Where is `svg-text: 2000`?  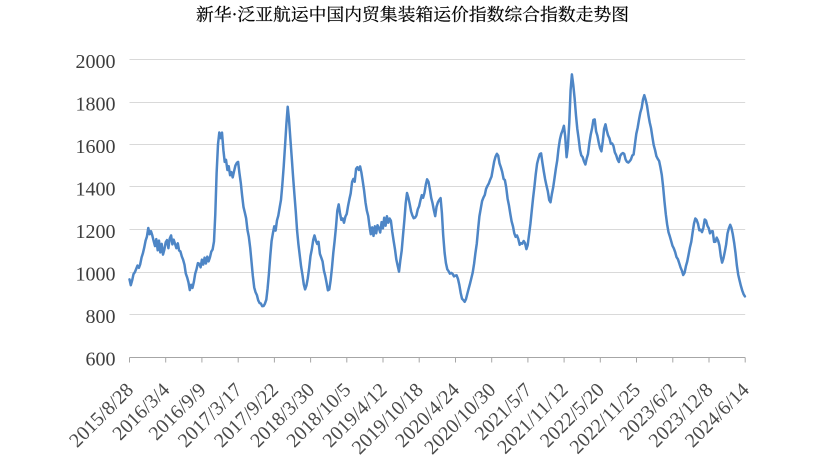
svg-text: 2000 is located at coordinates (96, 62).